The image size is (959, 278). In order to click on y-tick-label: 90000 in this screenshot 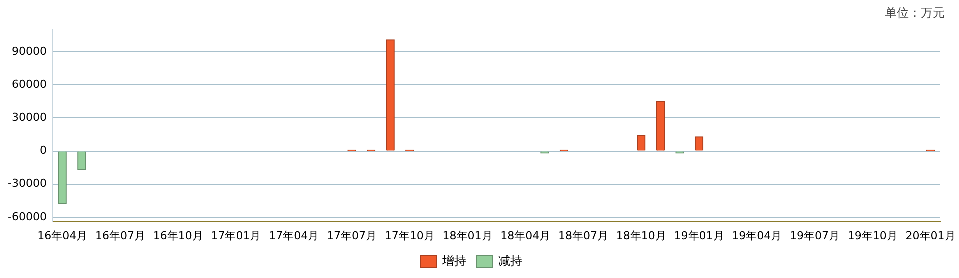, I will do `click(29, 51)`.